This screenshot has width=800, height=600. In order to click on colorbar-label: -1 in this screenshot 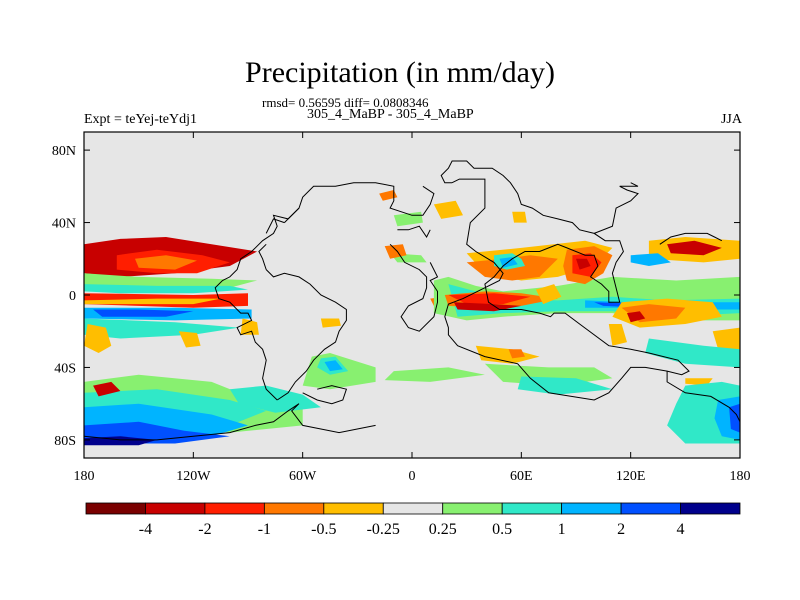, I will do `click(264, 529)`.